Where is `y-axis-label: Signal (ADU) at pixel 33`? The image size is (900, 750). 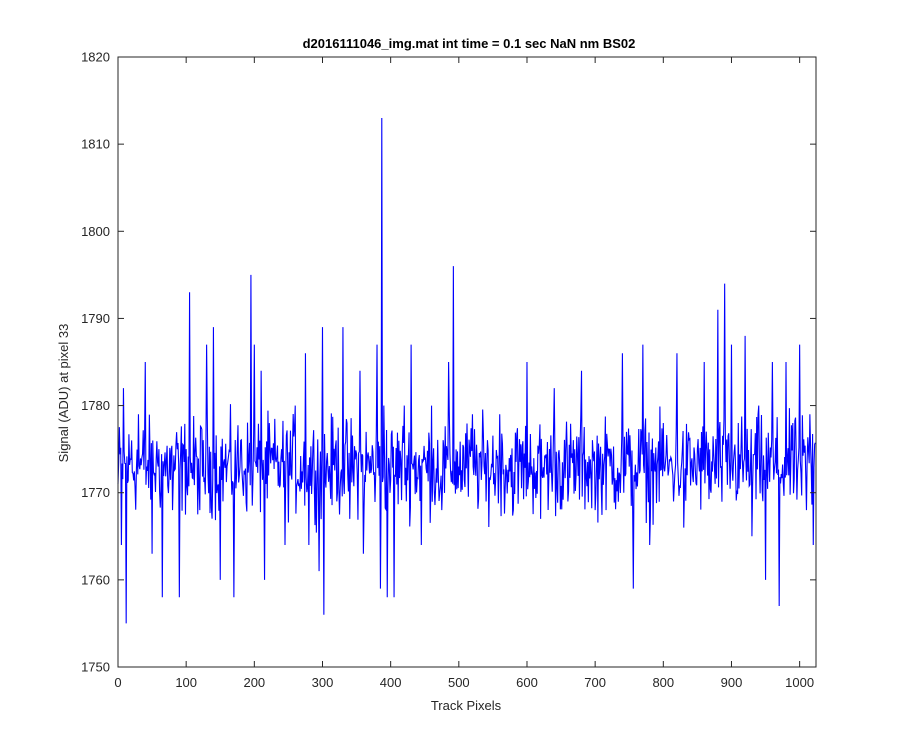 y-axis-label: Signal (ADU) at pixel 33 is located at coordinates (63, 393).